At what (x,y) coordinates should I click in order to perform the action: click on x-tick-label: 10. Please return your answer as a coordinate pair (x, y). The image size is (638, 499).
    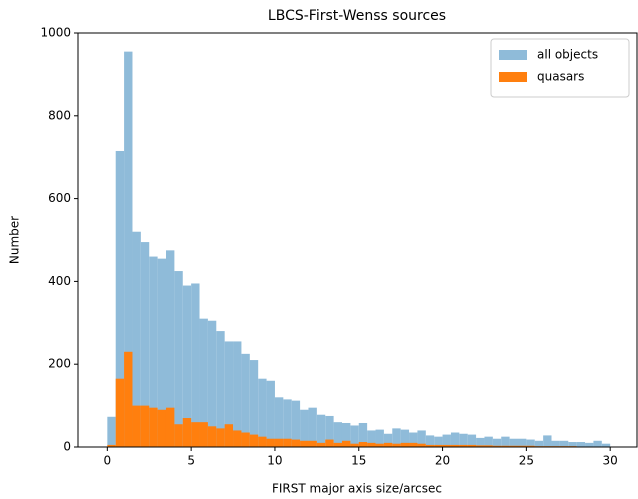
    Looking at the image, I should click on (274, 461).